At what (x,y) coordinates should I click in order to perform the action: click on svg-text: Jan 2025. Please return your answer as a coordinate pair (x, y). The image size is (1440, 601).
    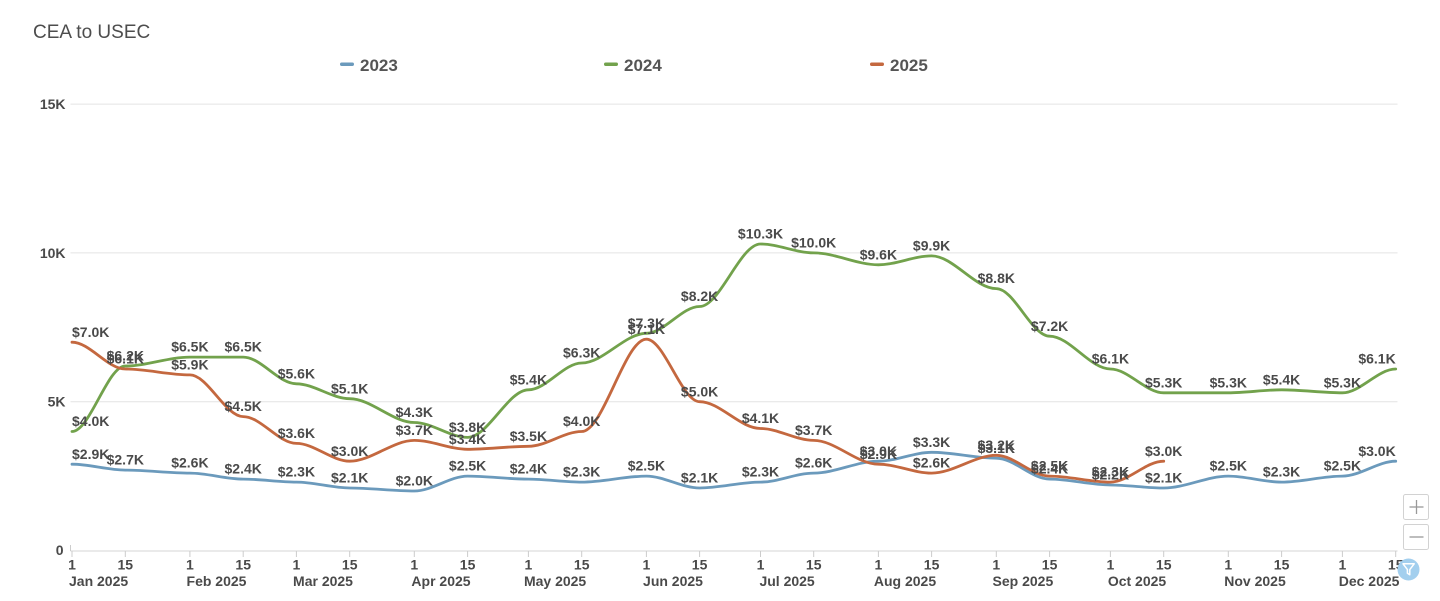
    Looking at the image, I should click on (98, 581).